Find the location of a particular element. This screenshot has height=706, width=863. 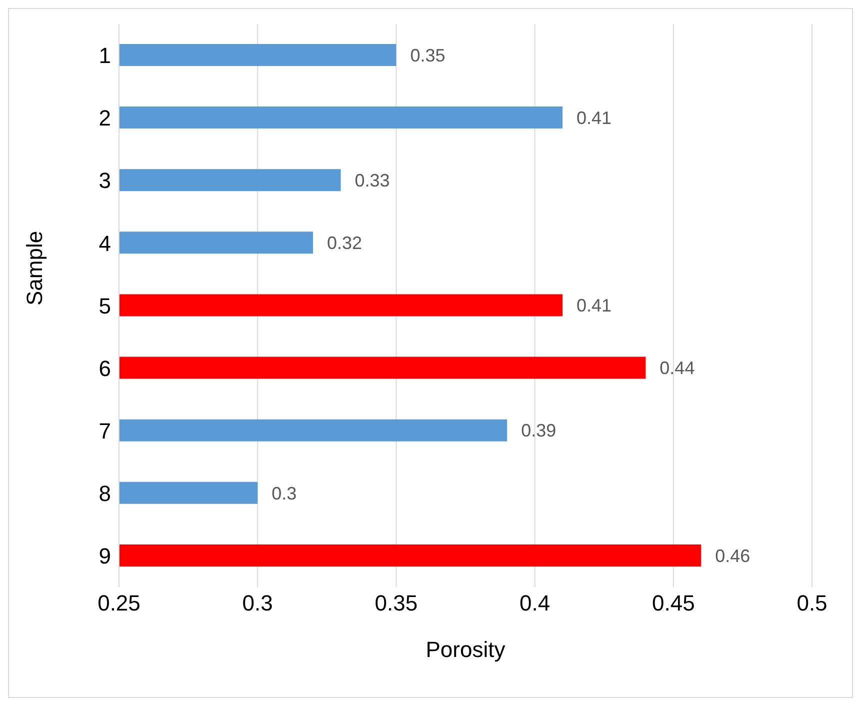

x-tick-label: 0.3 is located at coordinates (257, 603).